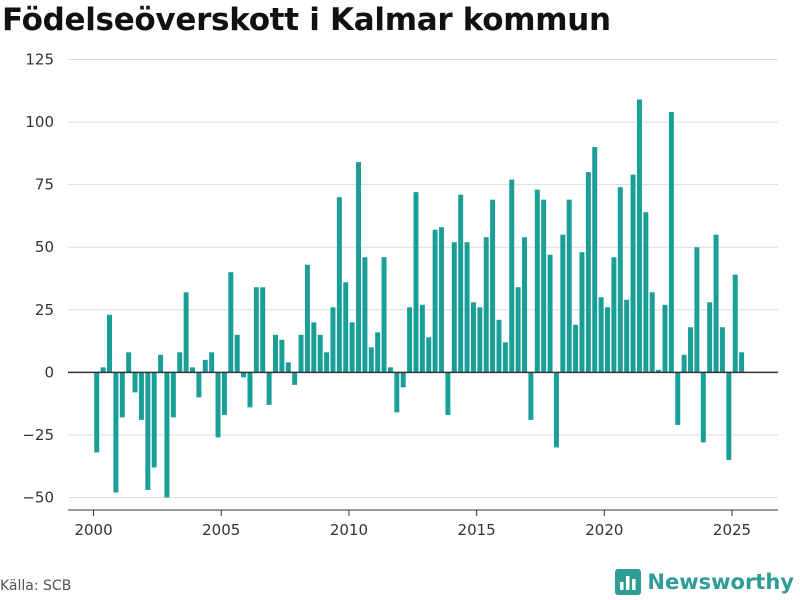 Image resolution: width=800 pixels, height=600 pixels. What do you see at coordinates (44, 185) in the screenshot?
I see `y-tick-label: 75` at bounding box center [44, 185].